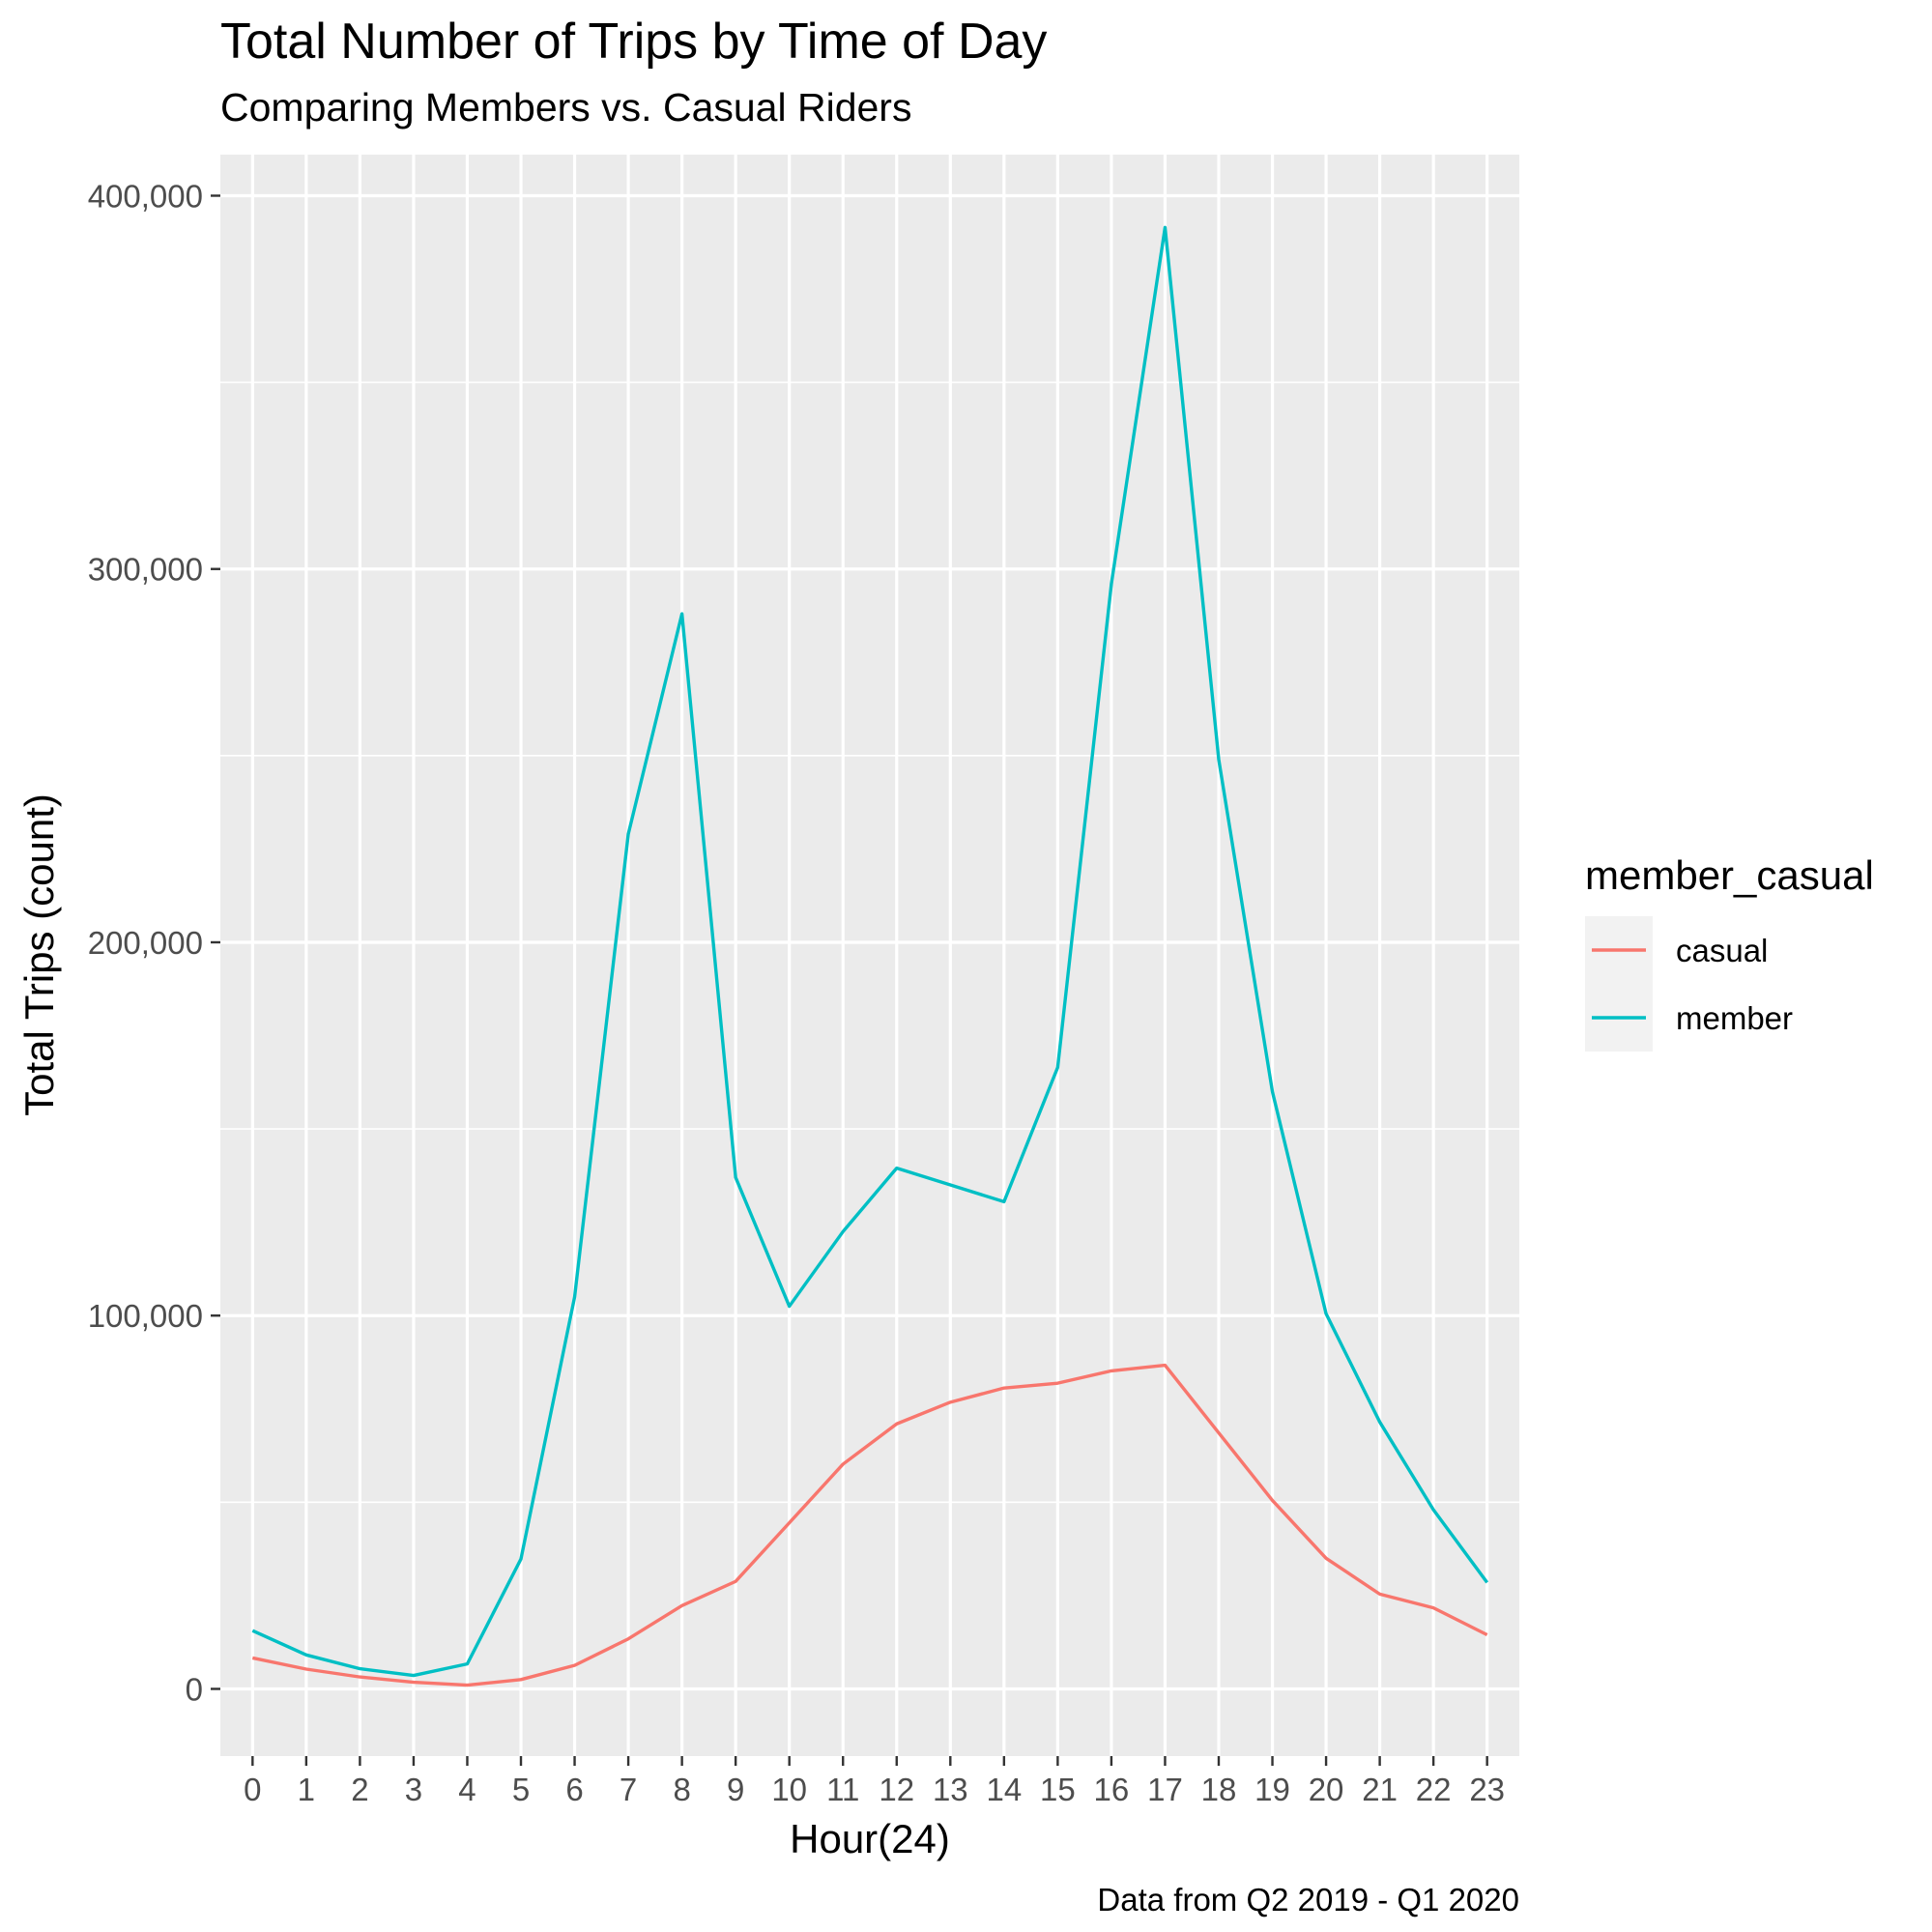  Describe the element at coordinates (1308, 1900) in the screenshot. I see `chart-caption: Data from Q2 2019 - Q1 2020` at that location.